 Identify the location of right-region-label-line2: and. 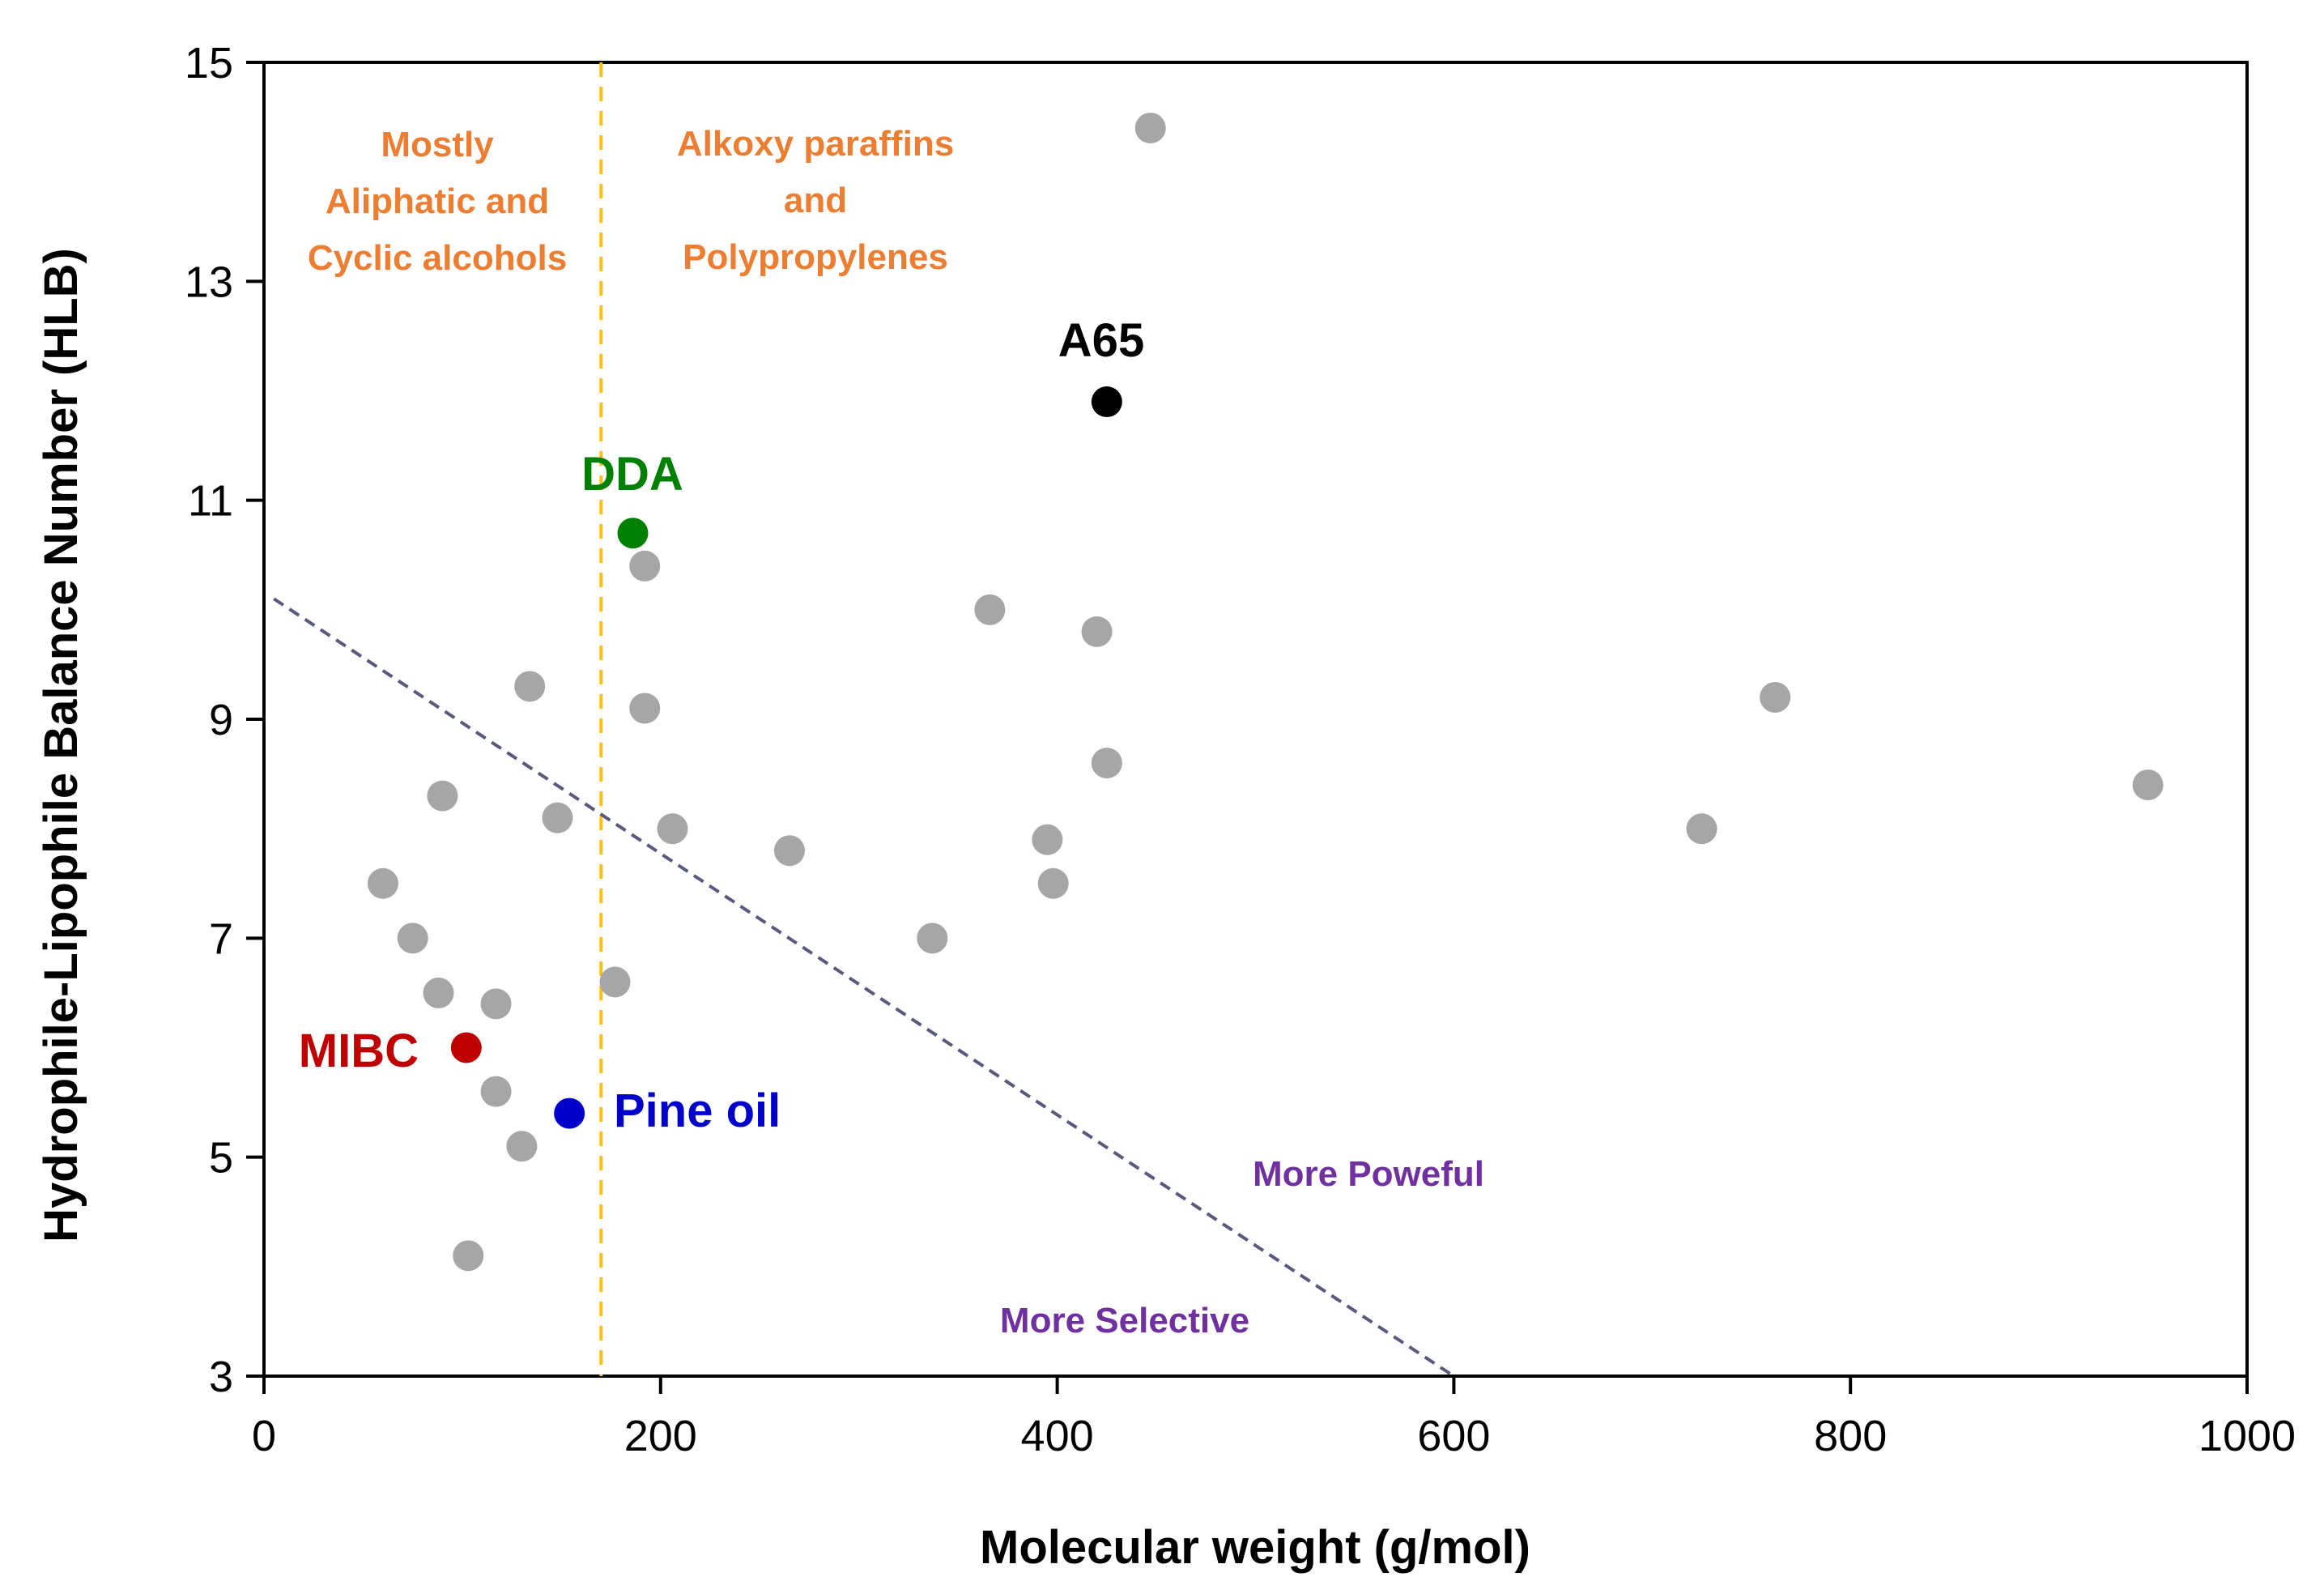
(816, 200).